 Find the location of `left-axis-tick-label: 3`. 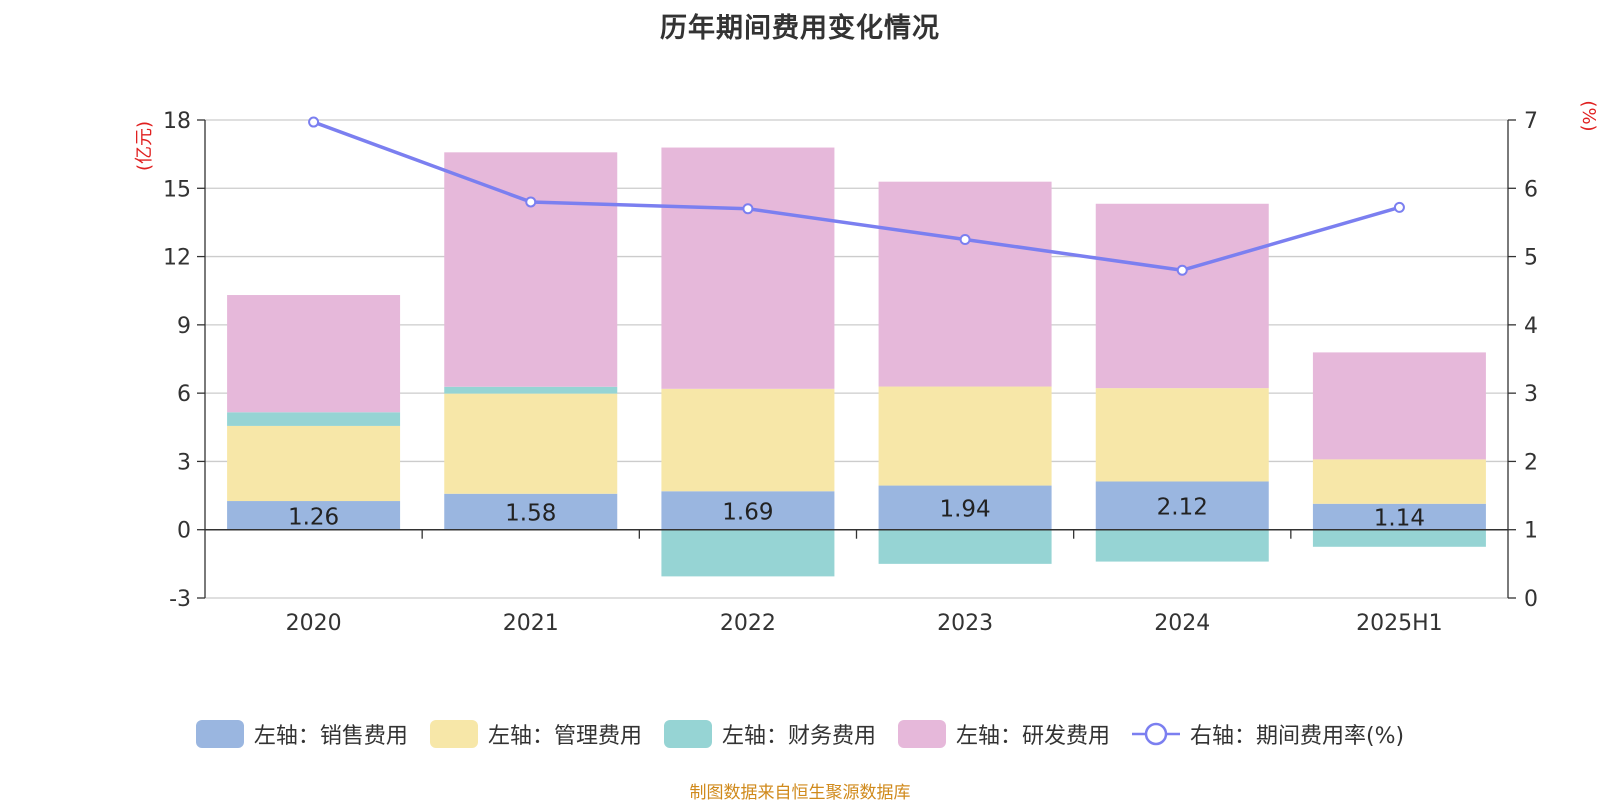

left-axis-tick-label: 3 is located at coordinates (184, 462).